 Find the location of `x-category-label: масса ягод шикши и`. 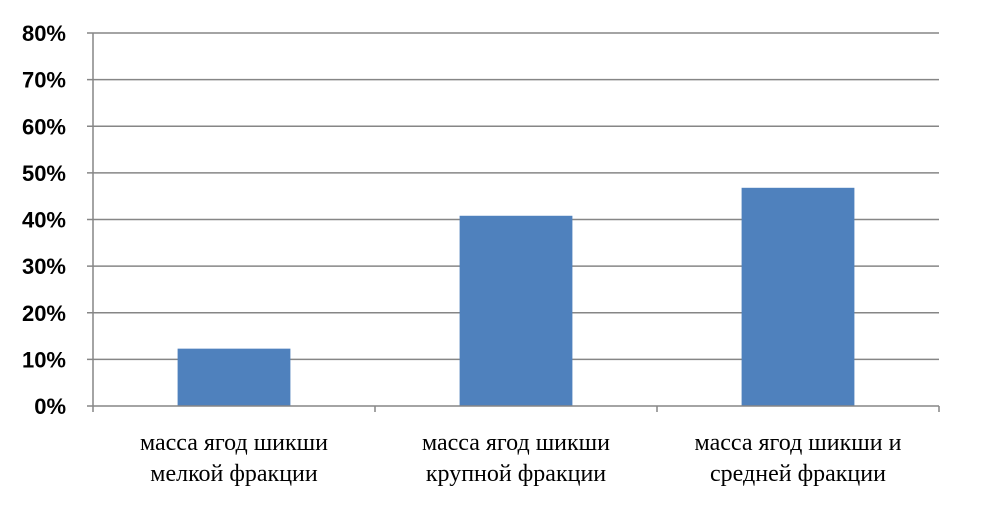

x-category-label: масса ягод шикши и is located at coordinates (798, 443).